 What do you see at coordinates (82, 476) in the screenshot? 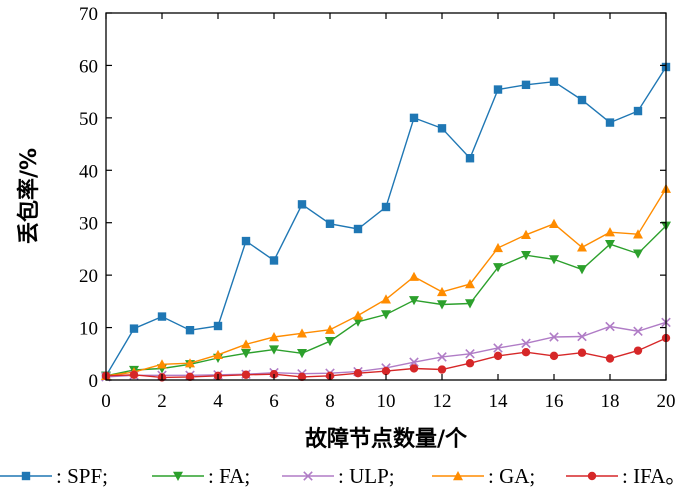
I see `legend-label: : SPF;` at bounding box center [82, 476].